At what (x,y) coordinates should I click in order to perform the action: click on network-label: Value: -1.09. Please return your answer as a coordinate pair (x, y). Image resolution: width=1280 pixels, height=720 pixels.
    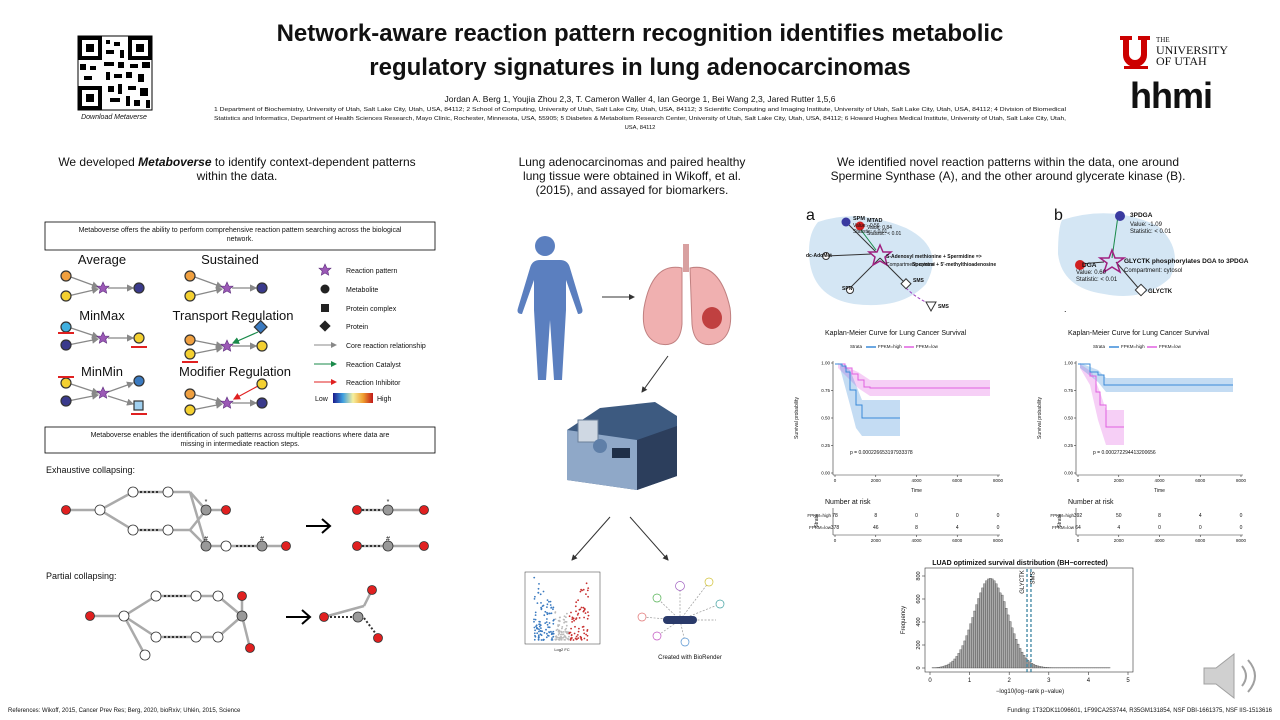
    Looking at the image, I should click on (1146, 225).